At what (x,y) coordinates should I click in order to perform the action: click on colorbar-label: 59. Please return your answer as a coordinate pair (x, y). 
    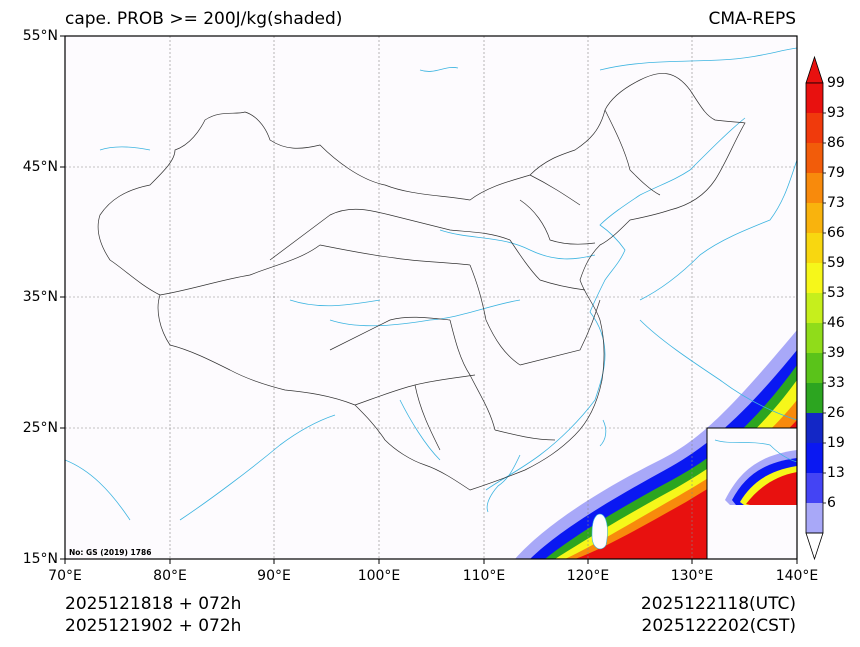
    Looking at the image, I should click on (836, 263).